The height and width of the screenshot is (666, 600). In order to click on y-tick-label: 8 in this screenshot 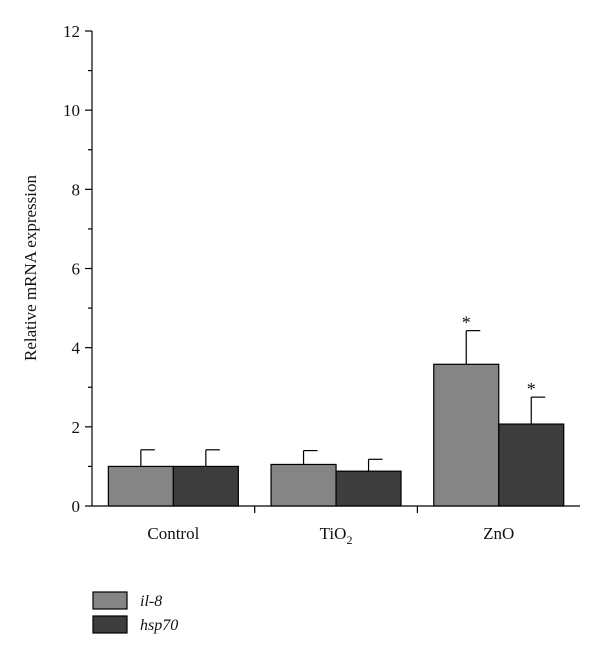, I will do `click(76, 189)`.